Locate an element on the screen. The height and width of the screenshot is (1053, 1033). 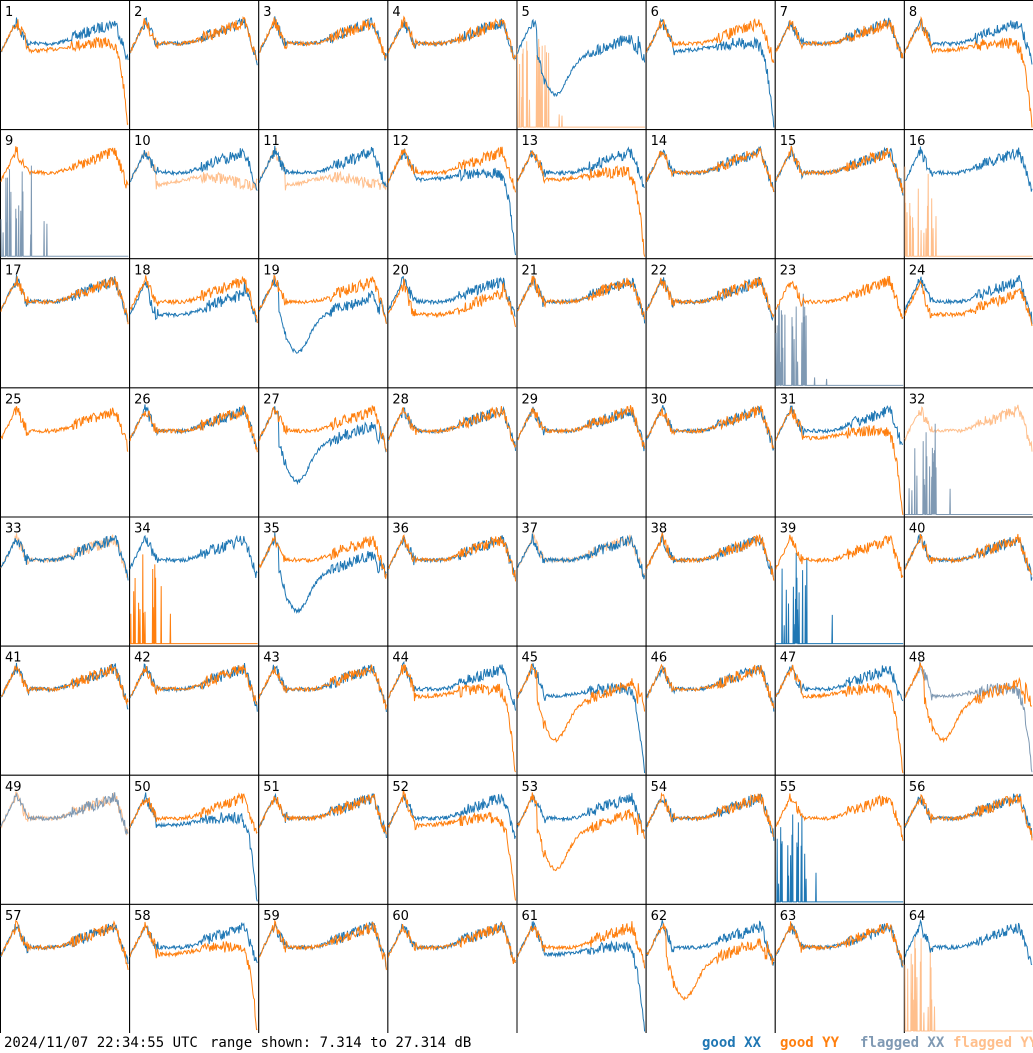
panel-number-label: 62 is located at coordinates (659, 916).